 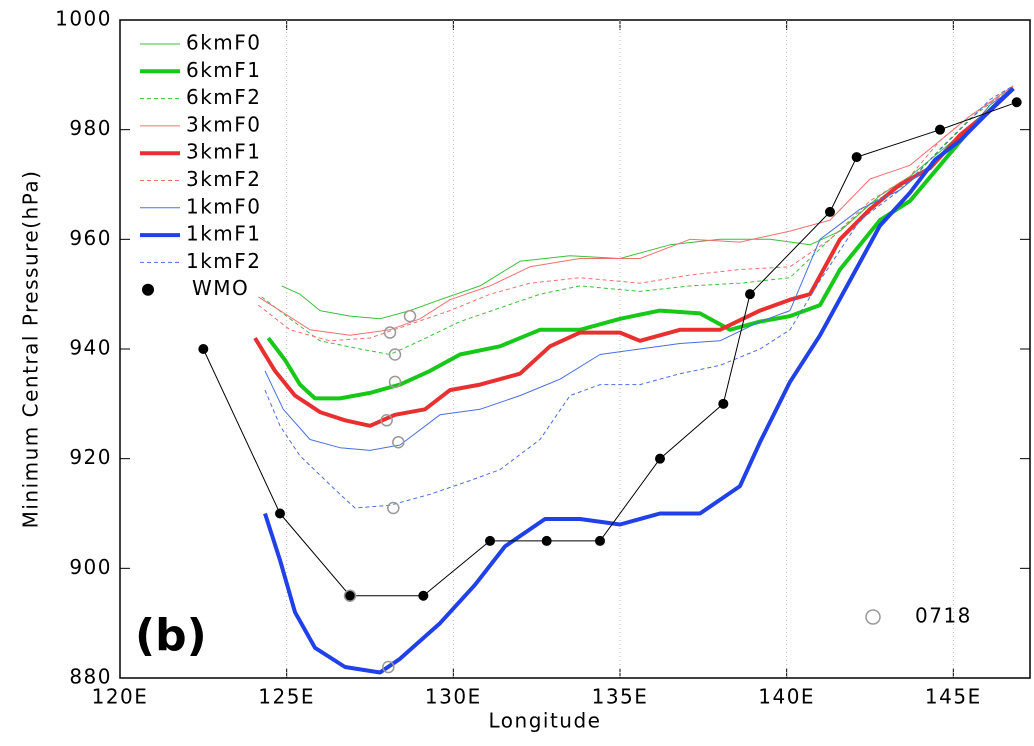 What do you see at coordinates (286, 697) in the screenshot?
I see `x-tick-label: 125E` at bounding box center [286, 697].